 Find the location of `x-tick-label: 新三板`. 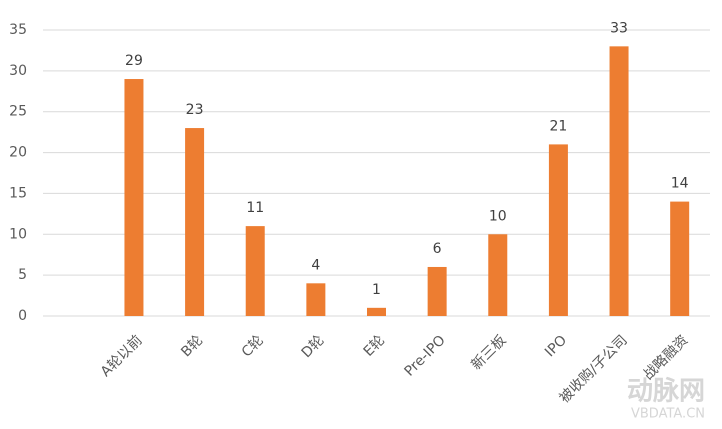

x-tick-label: 新三板 is located at coordinates (488, 352).